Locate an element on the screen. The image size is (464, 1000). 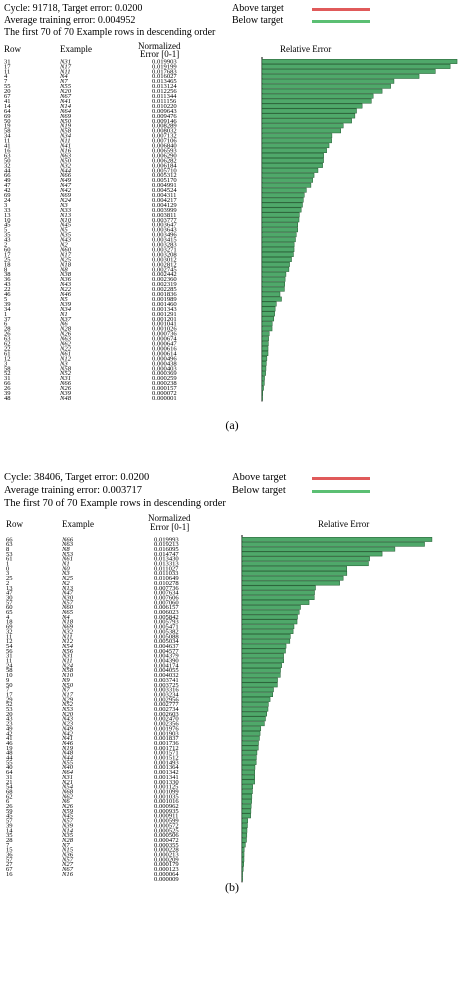
value-label: 0.002734 is located at coordinates (166, 709).